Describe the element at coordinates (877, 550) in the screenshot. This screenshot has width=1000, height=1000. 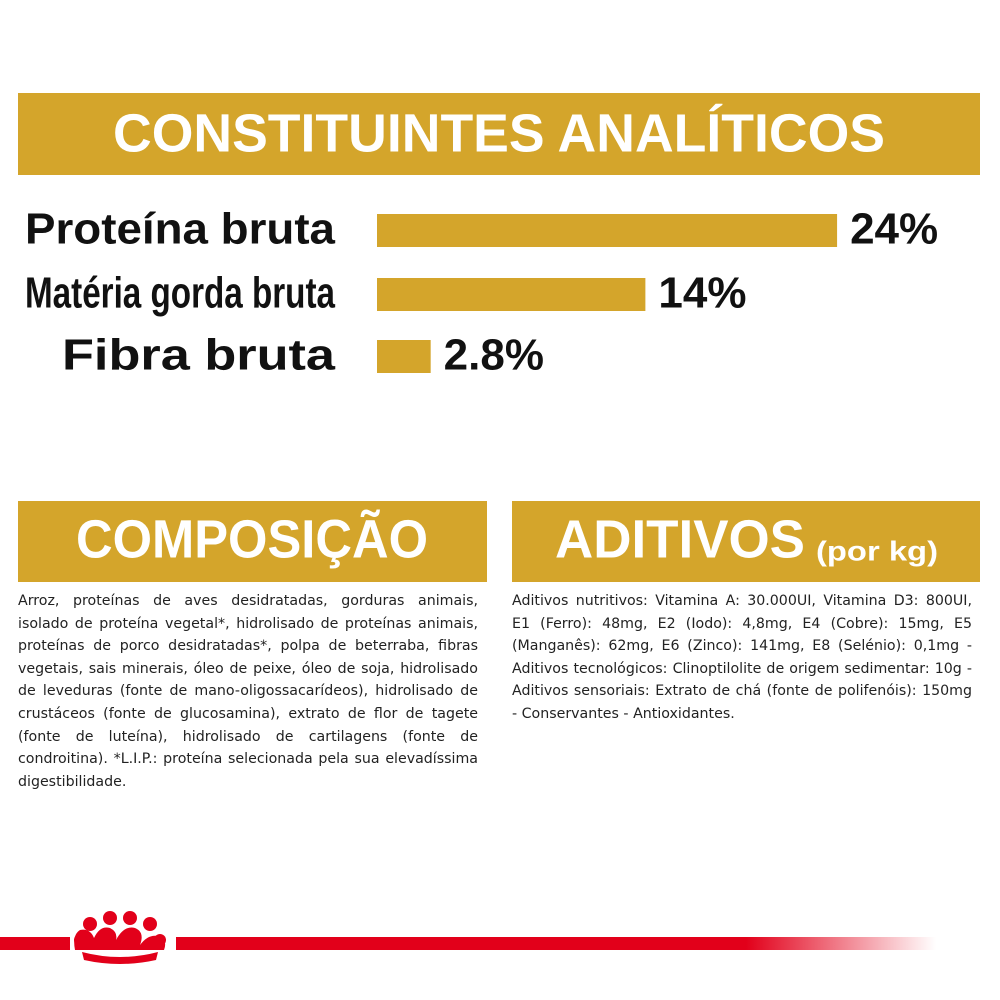
I see `additives-unit: (por kg)` at that location.